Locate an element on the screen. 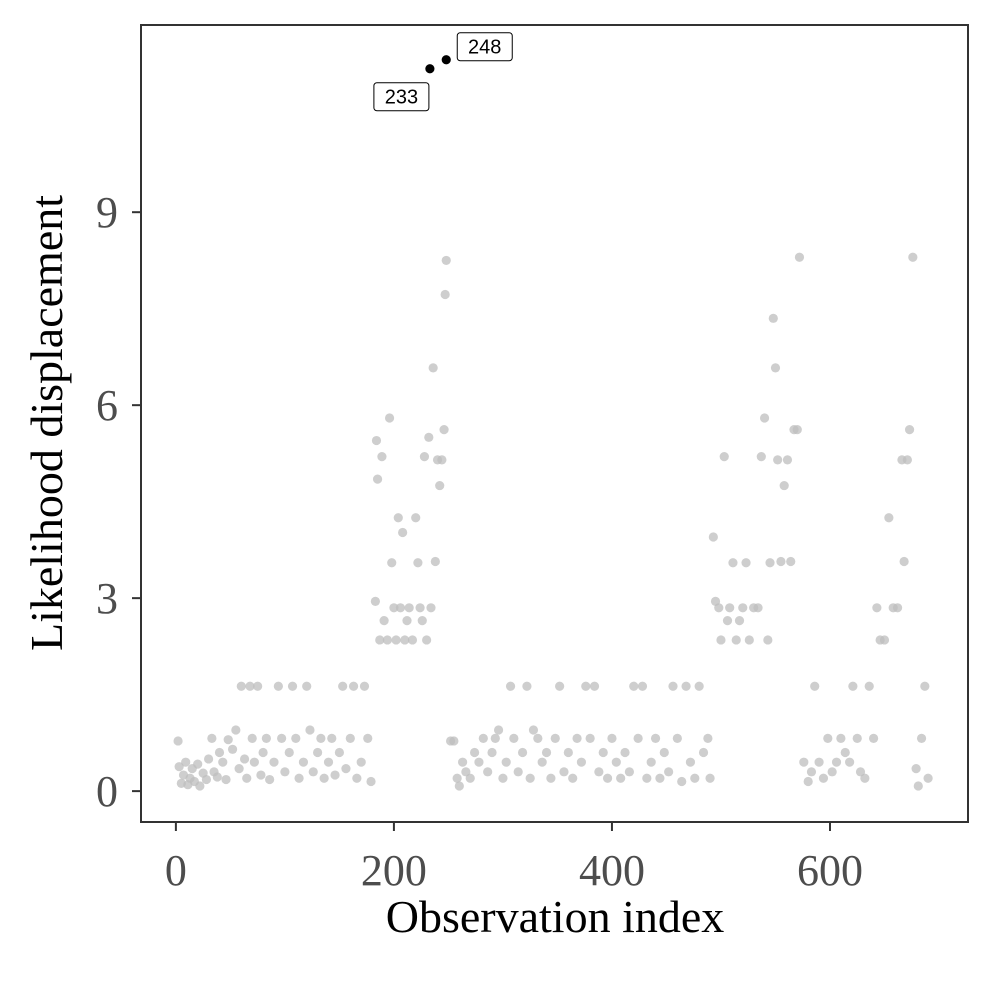 The height and width of the screenshot is (985, 997). x-axis-title: Observation index is located at coordinates (555, 916).